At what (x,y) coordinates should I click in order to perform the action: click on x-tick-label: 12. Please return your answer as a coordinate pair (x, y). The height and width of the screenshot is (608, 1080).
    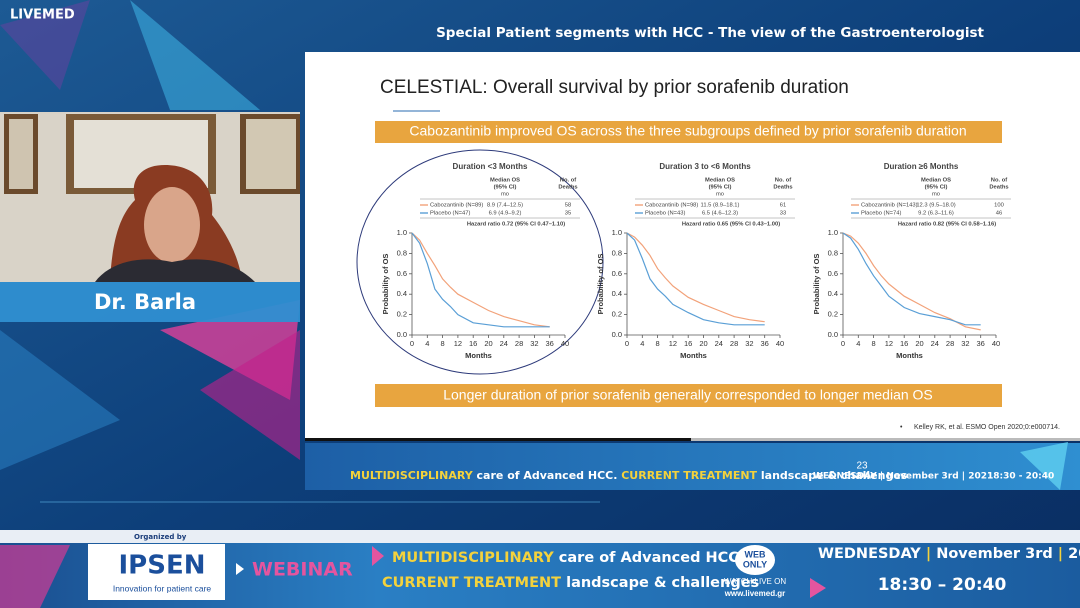
    Looking at the image, I should click on (458, 343).